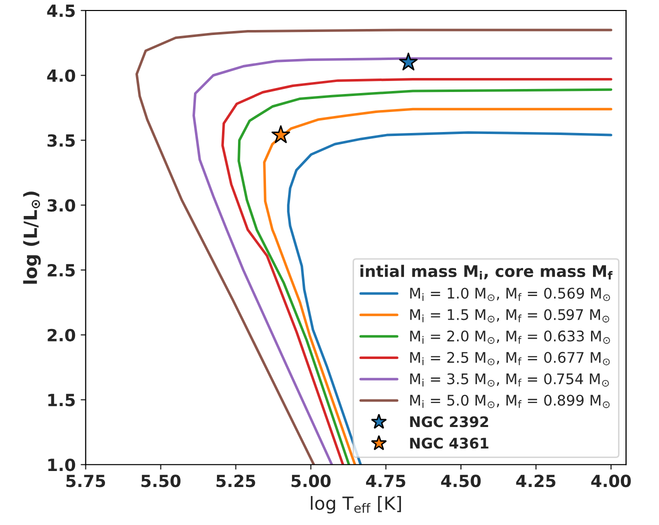  Describe the element at coordinates (62, 335) in the screenshot. I see `y-tick-label: 2.0` at that location.